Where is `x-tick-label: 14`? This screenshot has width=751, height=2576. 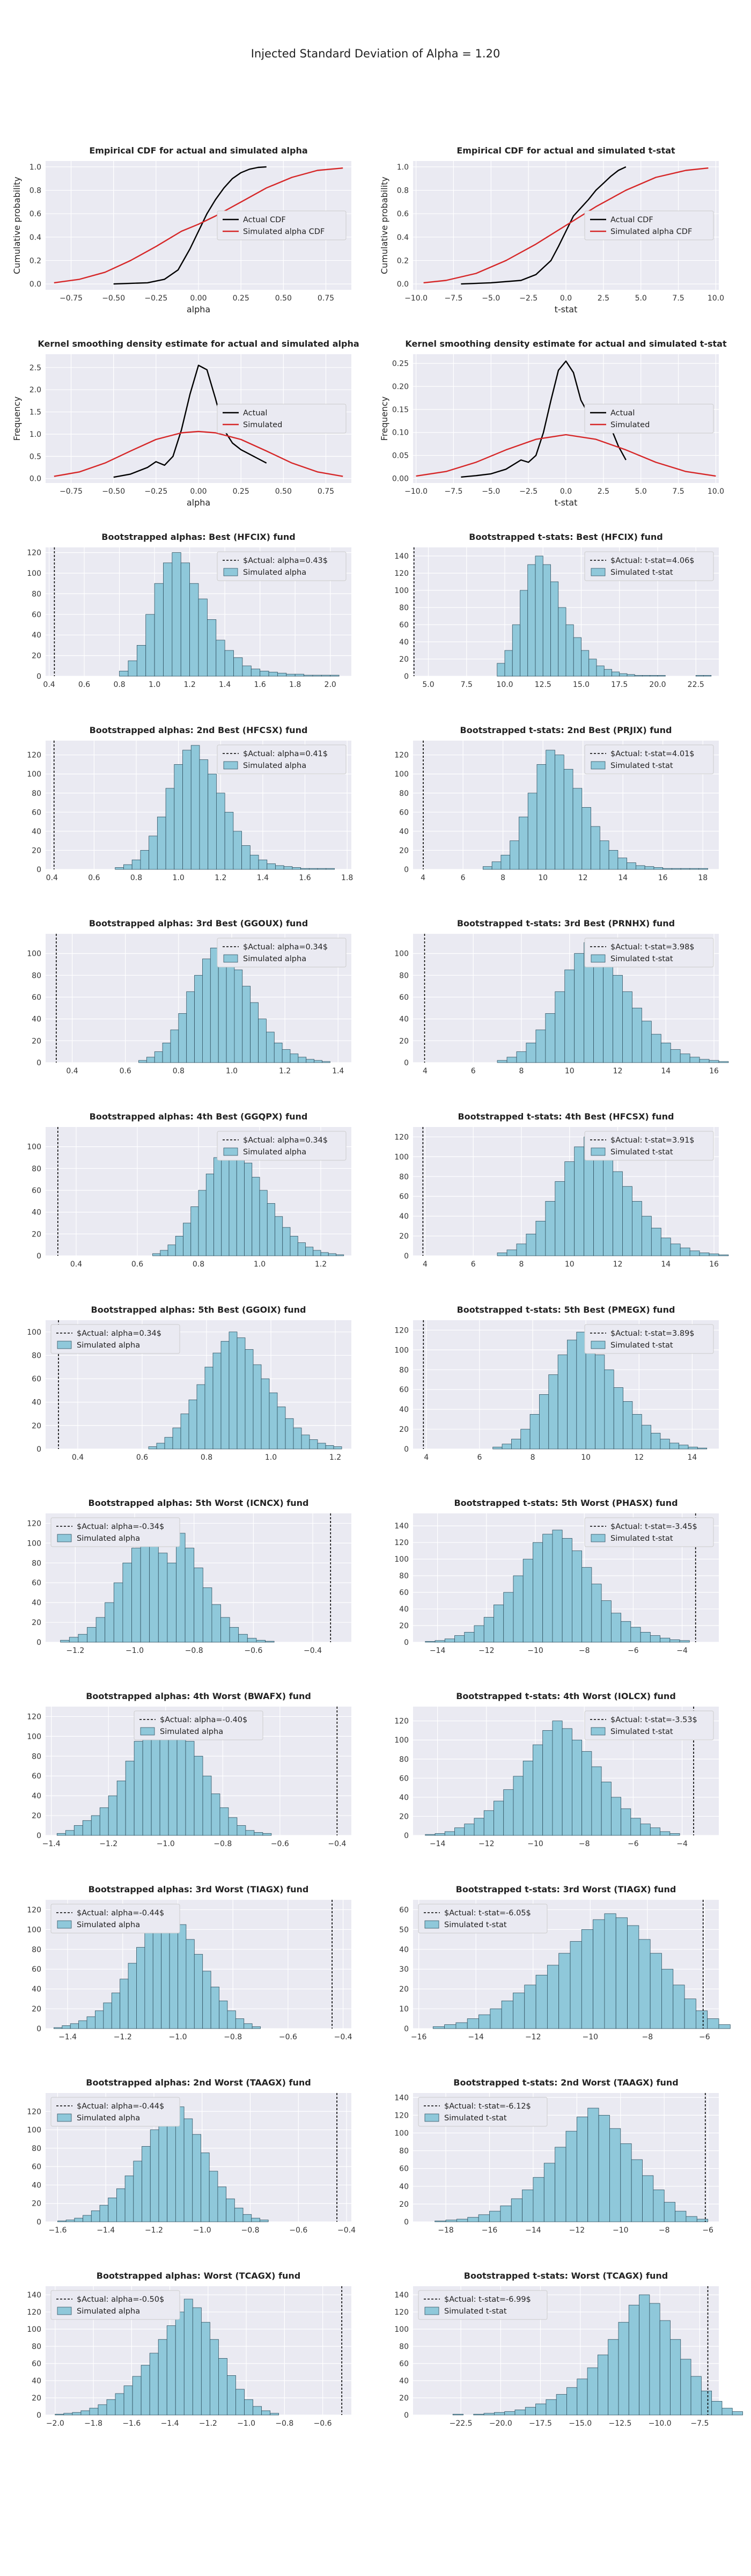
x-tick-label: 14 is located at coordinates (666, 1071).